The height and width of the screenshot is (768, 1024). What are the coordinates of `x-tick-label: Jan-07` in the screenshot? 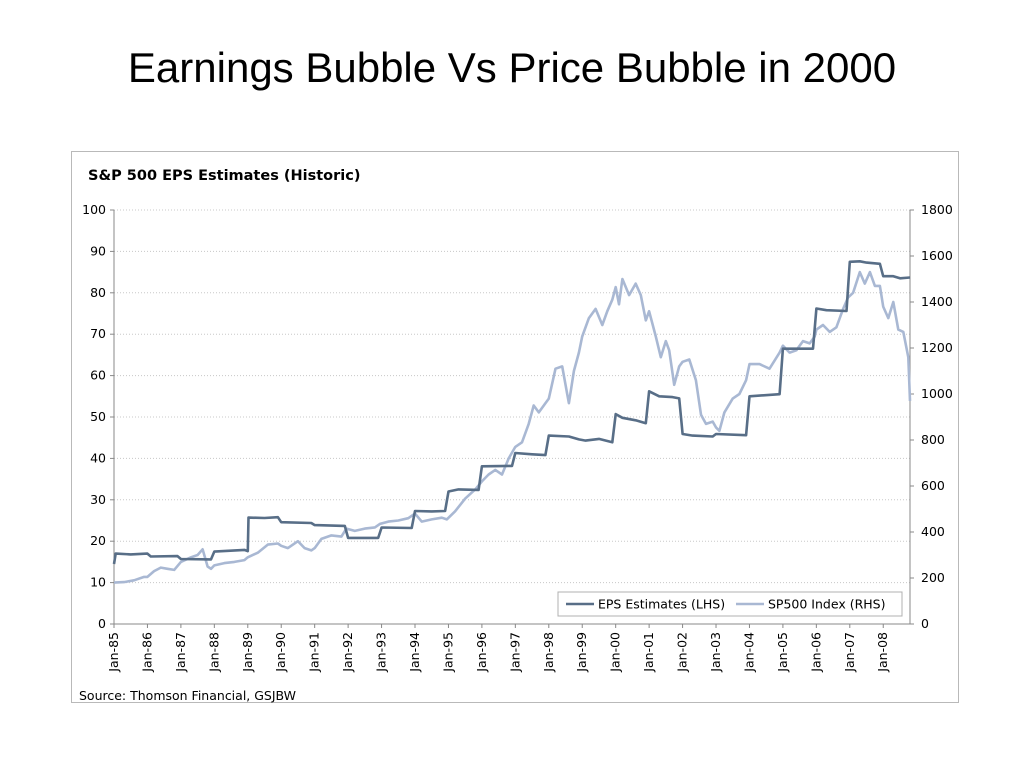 It's located at (849, 652).